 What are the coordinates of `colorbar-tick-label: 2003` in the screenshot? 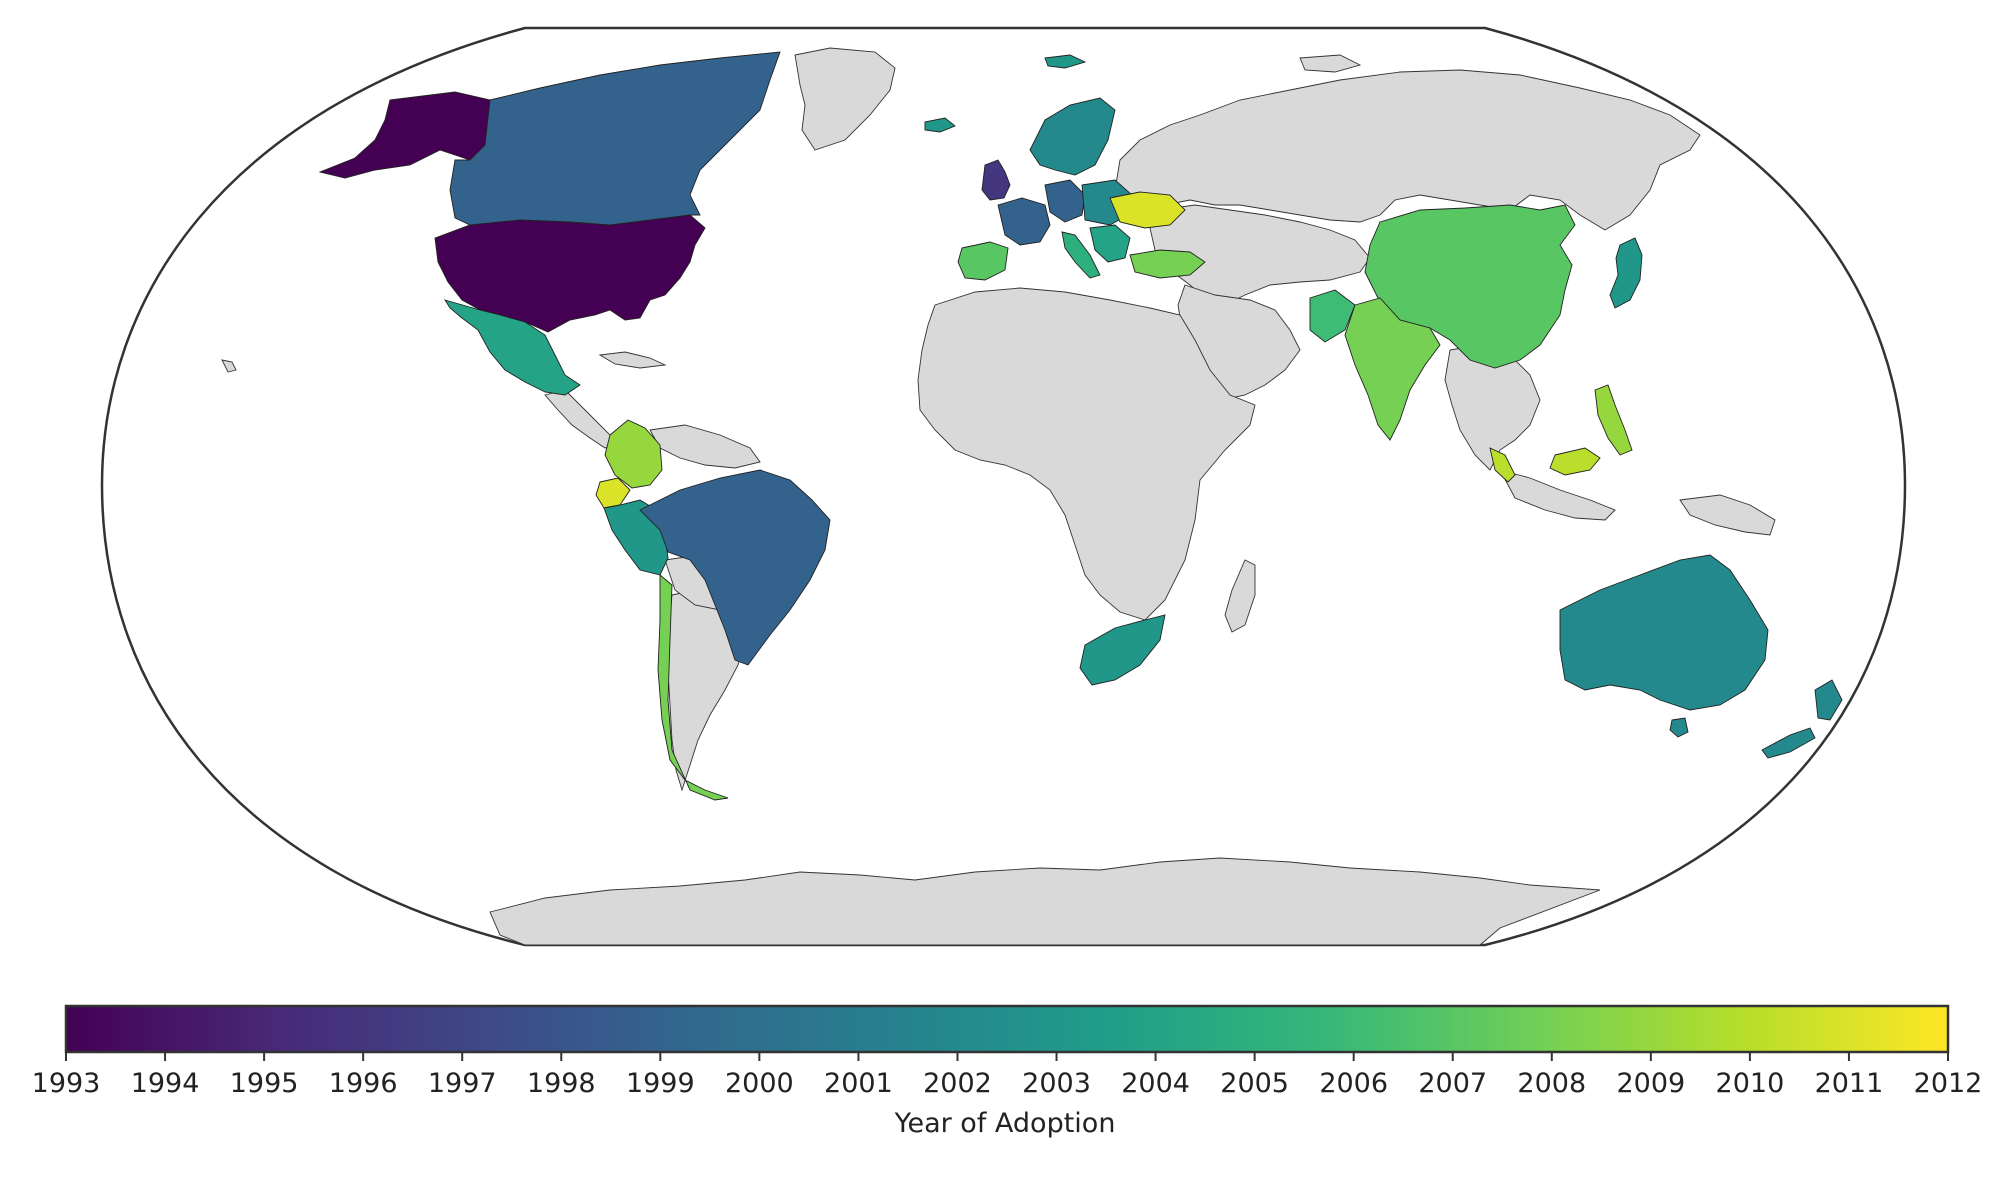 It's located at (1056, 1083).